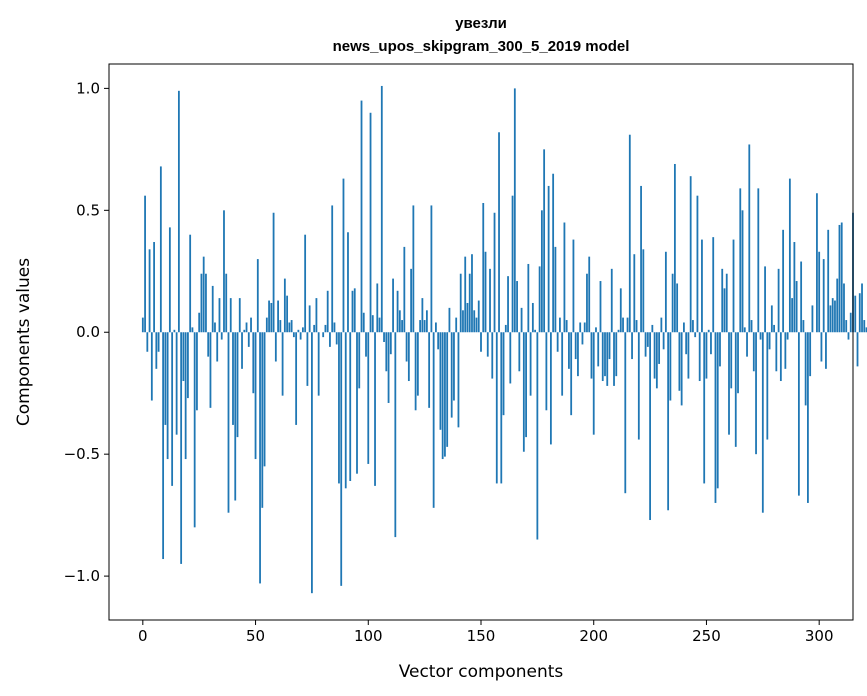  Describe the element at coordinates (593, 636) in the screenshot. I see `x-tick-label: 200` at that location.